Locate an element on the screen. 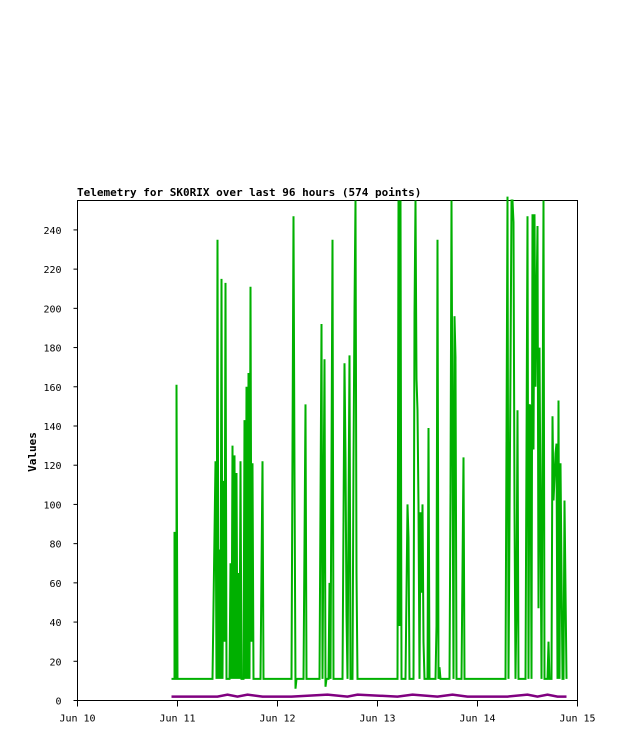 The image size is (618, 741). y-tick-label: 60 is located at coordinates (55, 584).